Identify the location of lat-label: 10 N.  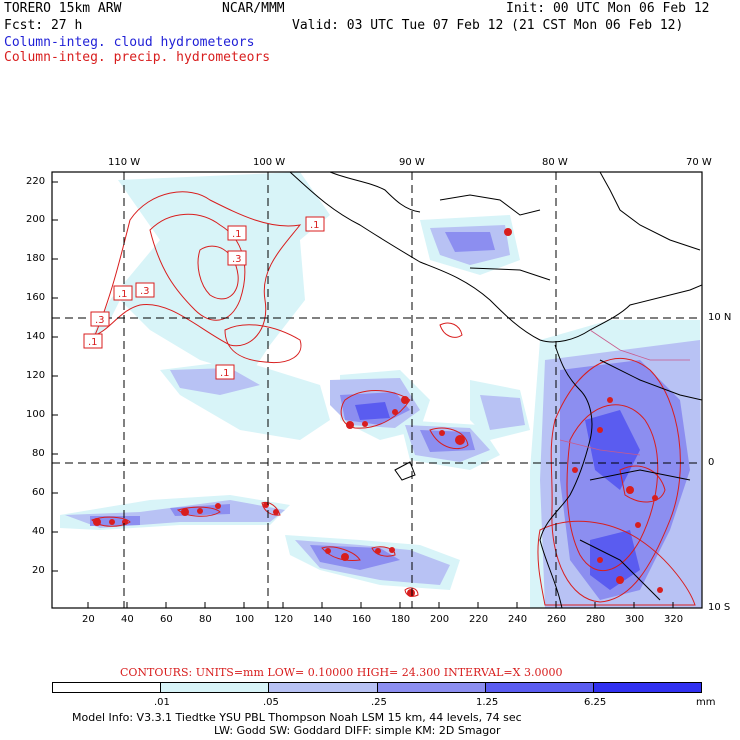
(720, 317).